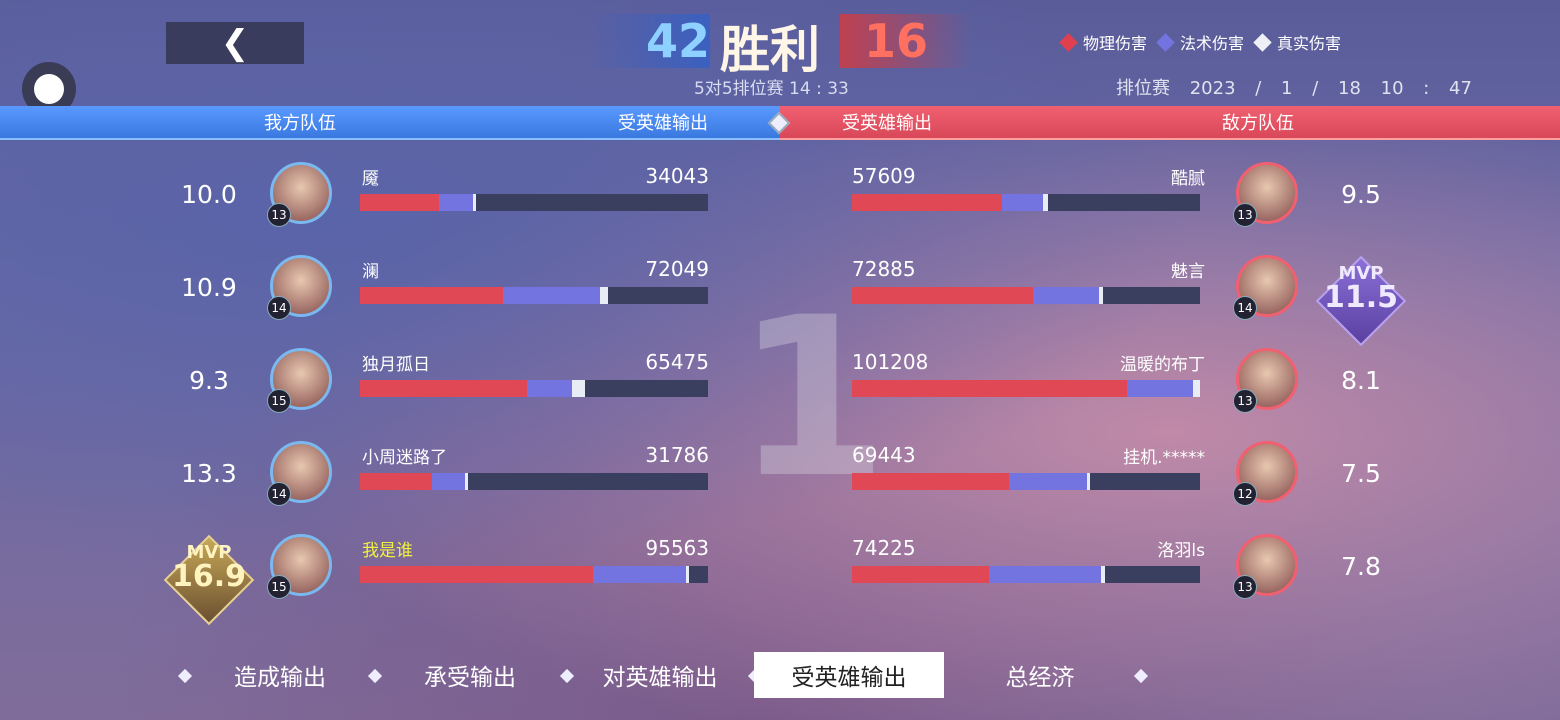 The image size is (1560, 720). What do you see at coordinates (390, 123) in the screenshot?
I see `our-team-header: 我方队伍 受英雄输出` at bounding box center [390, 123].